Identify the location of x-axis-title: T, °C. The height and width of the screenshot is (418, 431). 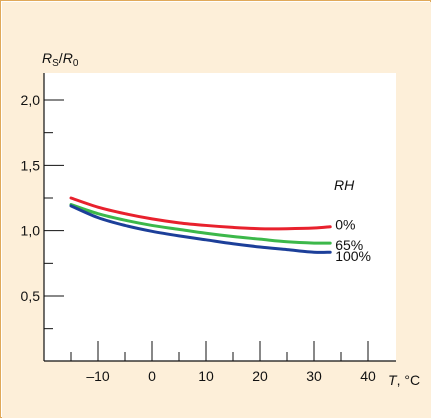
(404, 380).